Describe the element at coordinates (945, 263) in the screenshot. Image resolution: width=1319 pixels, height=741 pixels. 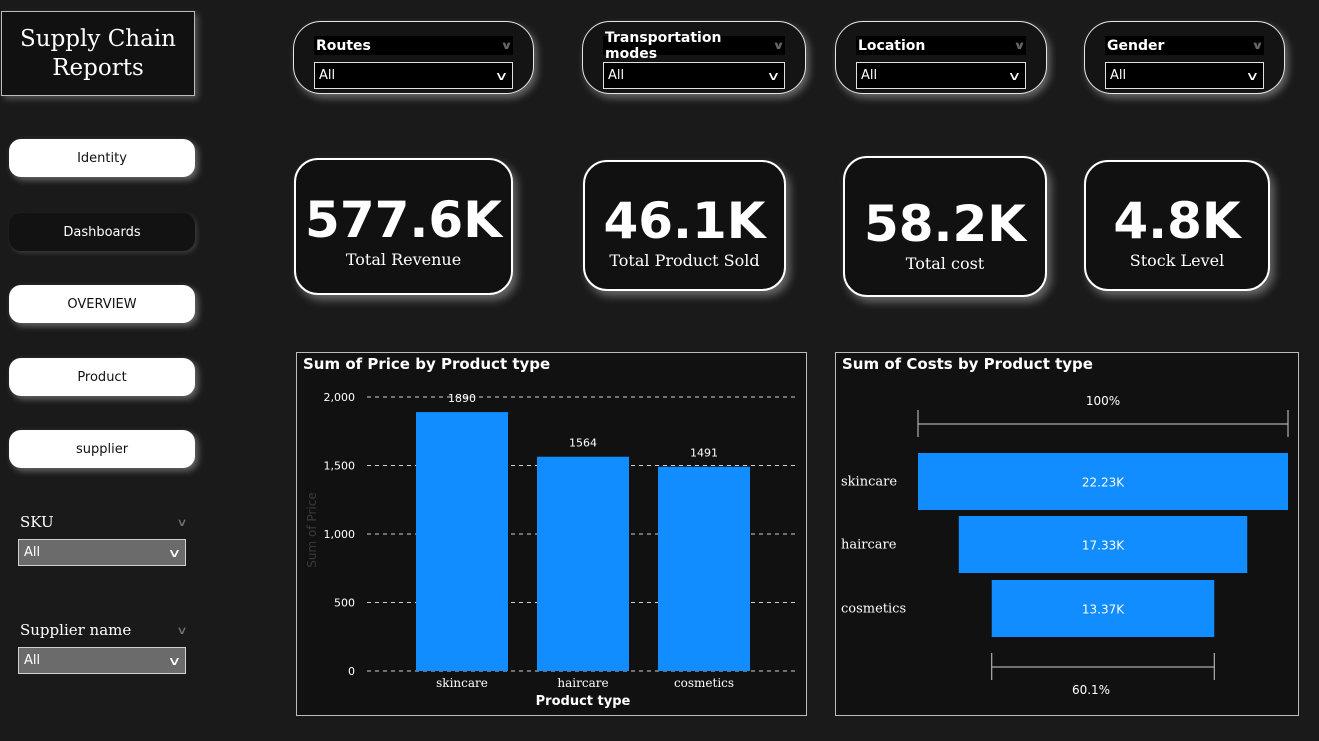
I see `kpi-caption: Total cost` at that location.